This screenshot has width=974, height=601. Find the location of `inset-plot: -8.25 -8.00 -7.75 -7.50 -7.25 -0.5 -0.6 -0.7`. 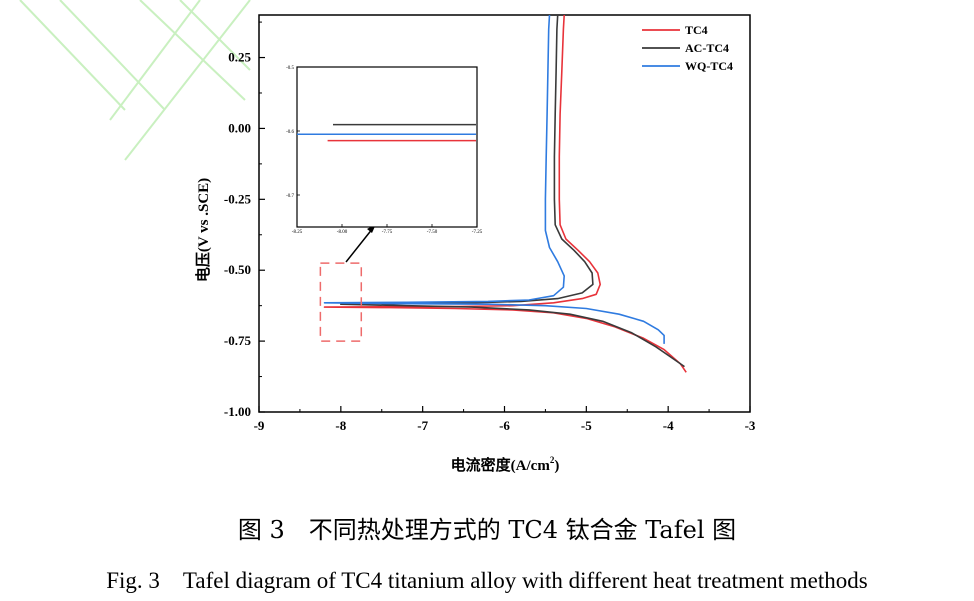

inset-plot: -8.25 -8.00 -7.75 -7.50 -7.25 -0.5 -0.6 -0.7 is located at coordinates (384, 150).